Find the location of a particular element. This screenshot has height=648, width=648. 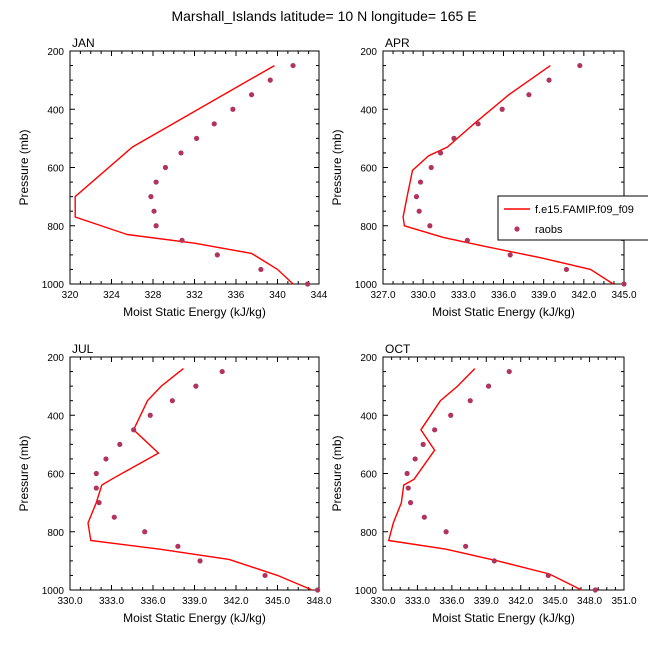

x-tick-label: 340 is located at coordinates (277, 295).